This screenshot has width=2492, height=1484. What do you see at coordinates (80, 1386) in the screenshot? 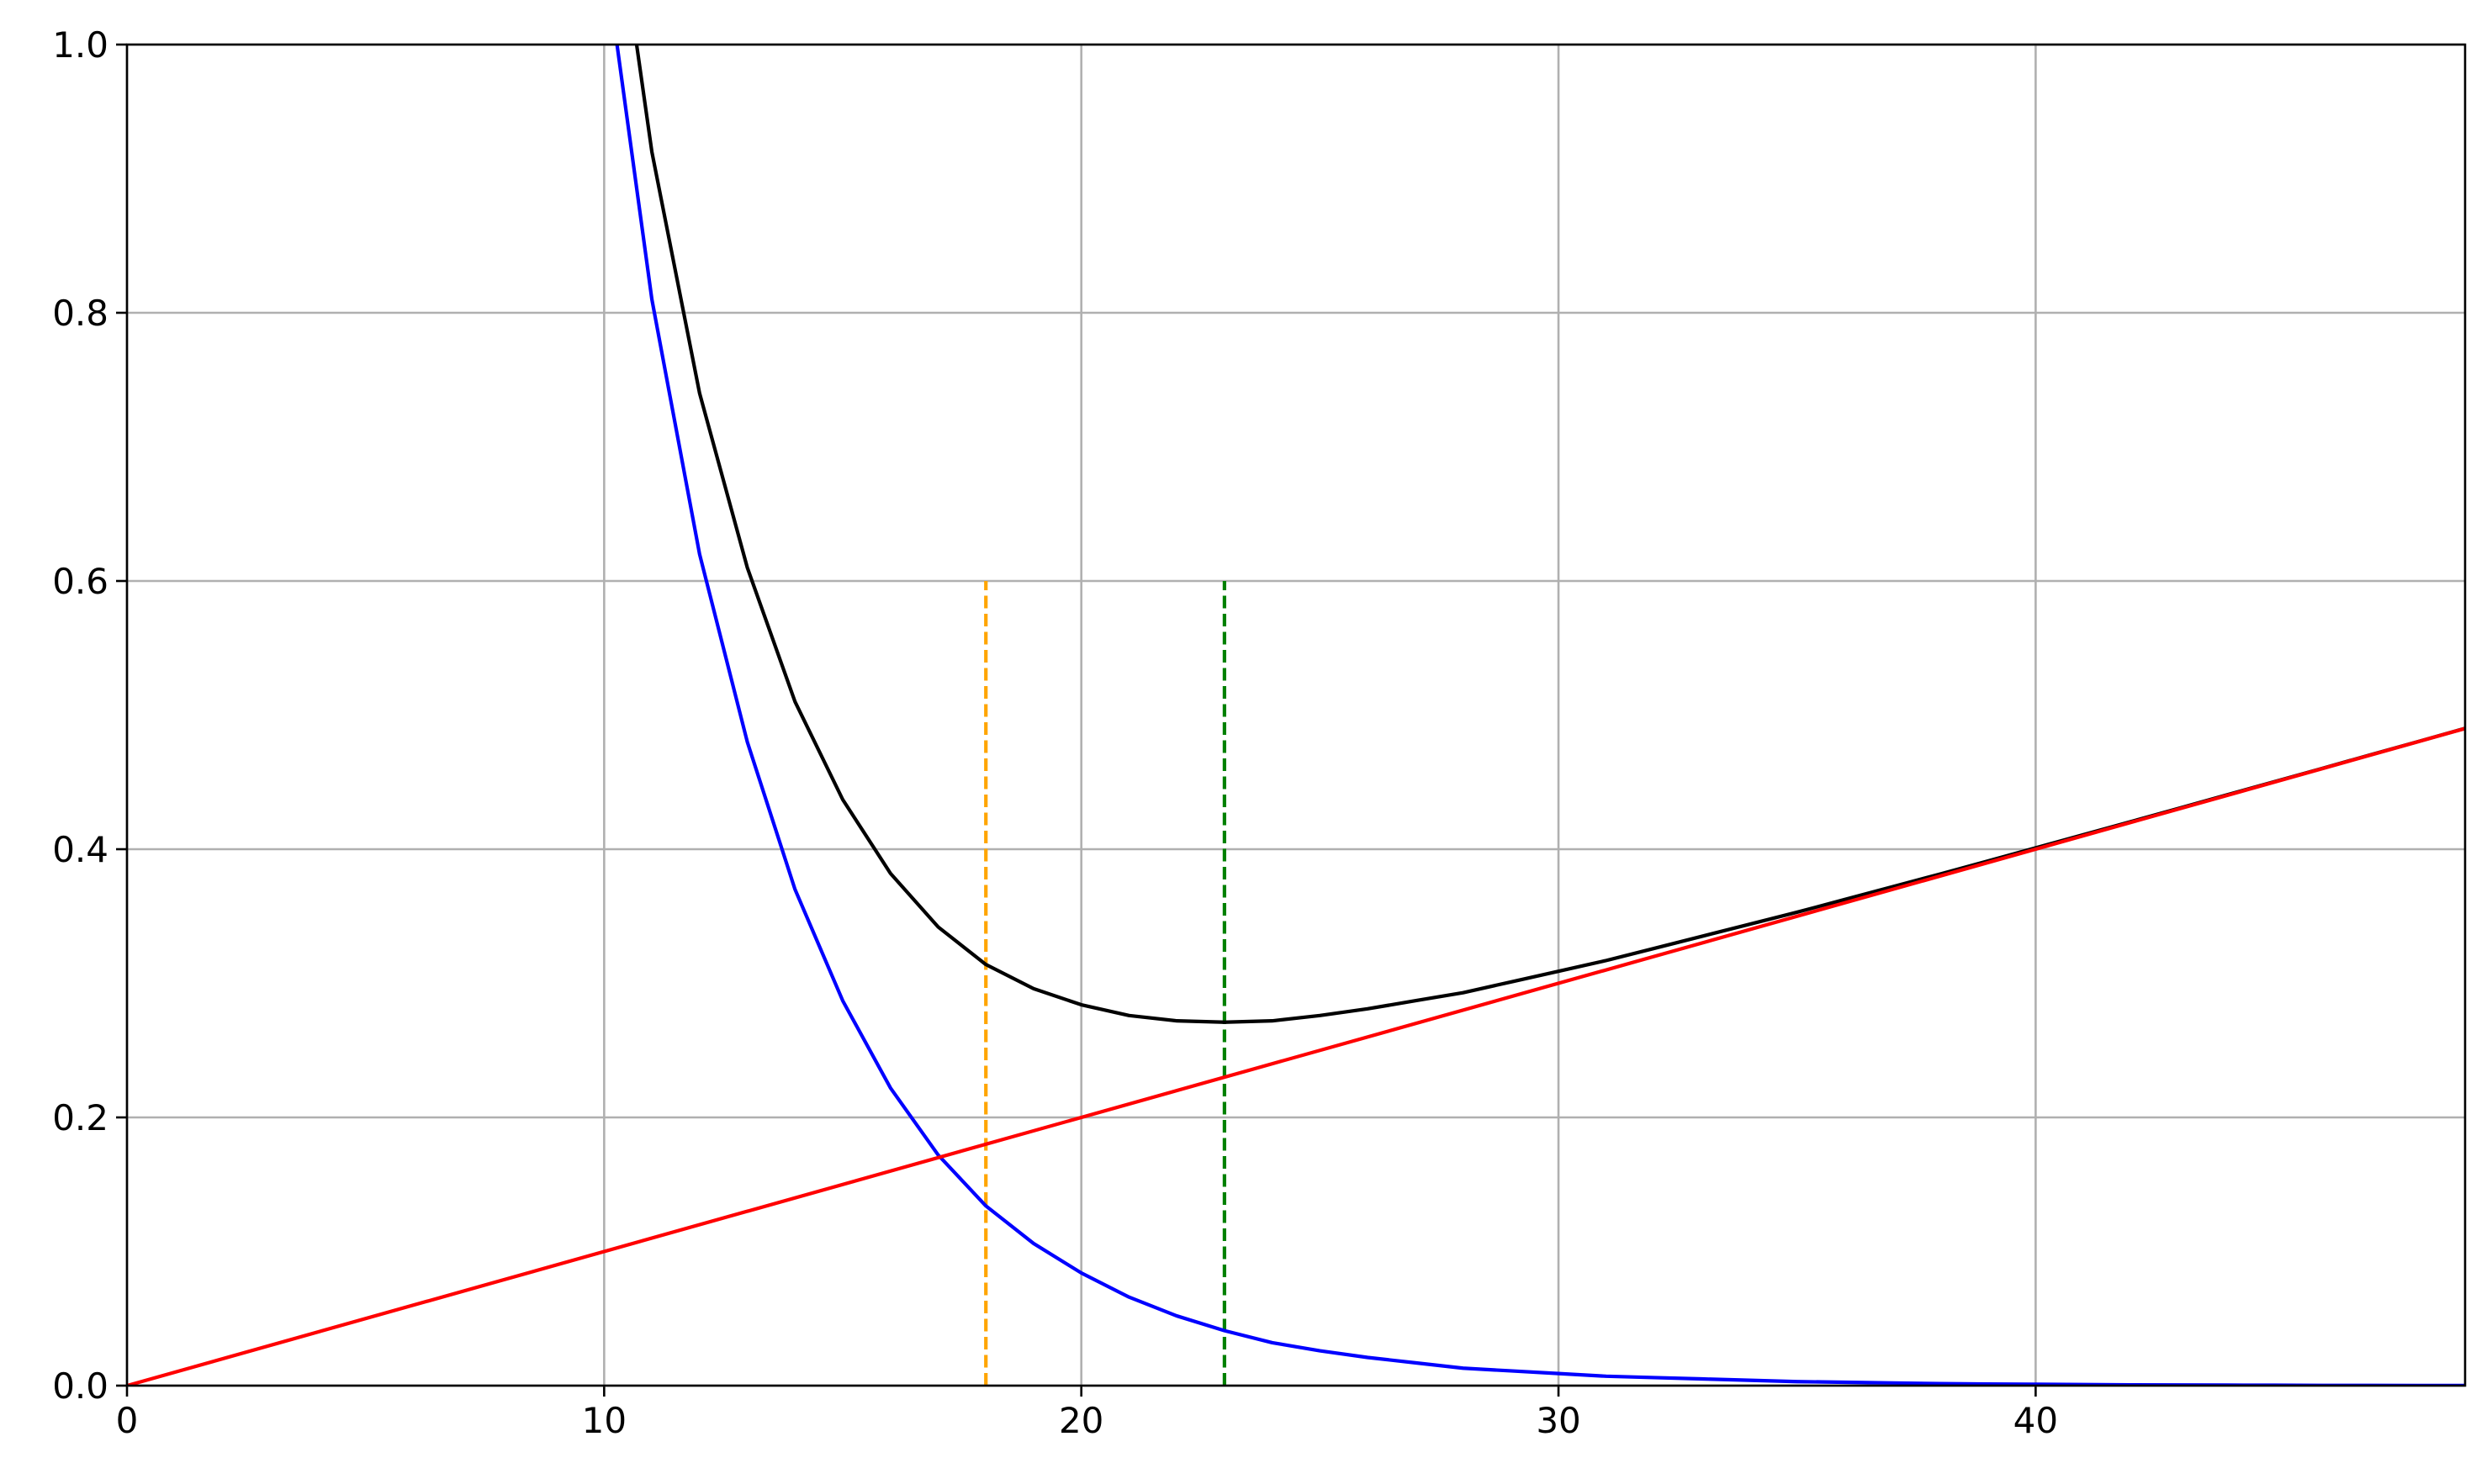
I see `y-tick-label: 0.0` at bounding box center [80, 1386].